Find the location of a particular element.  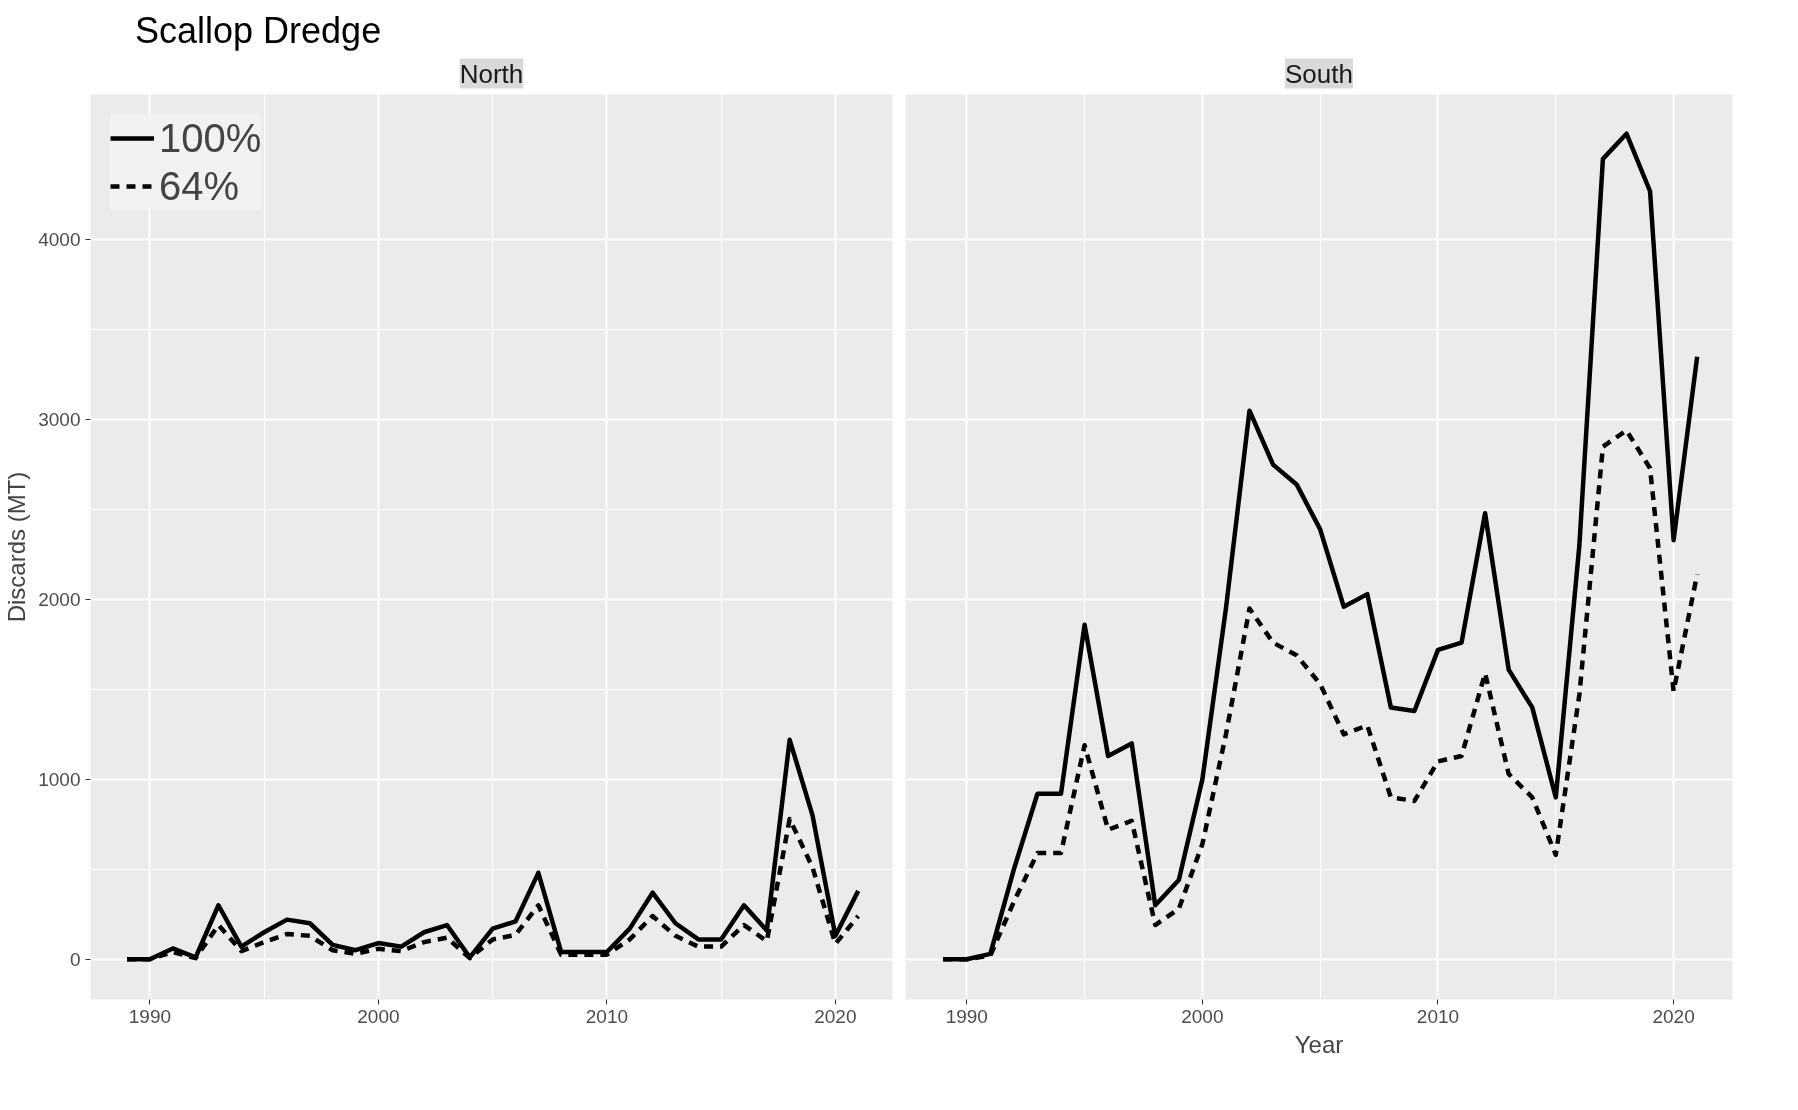

y-tick-label: 3000 is located at coordinates (59, 420).